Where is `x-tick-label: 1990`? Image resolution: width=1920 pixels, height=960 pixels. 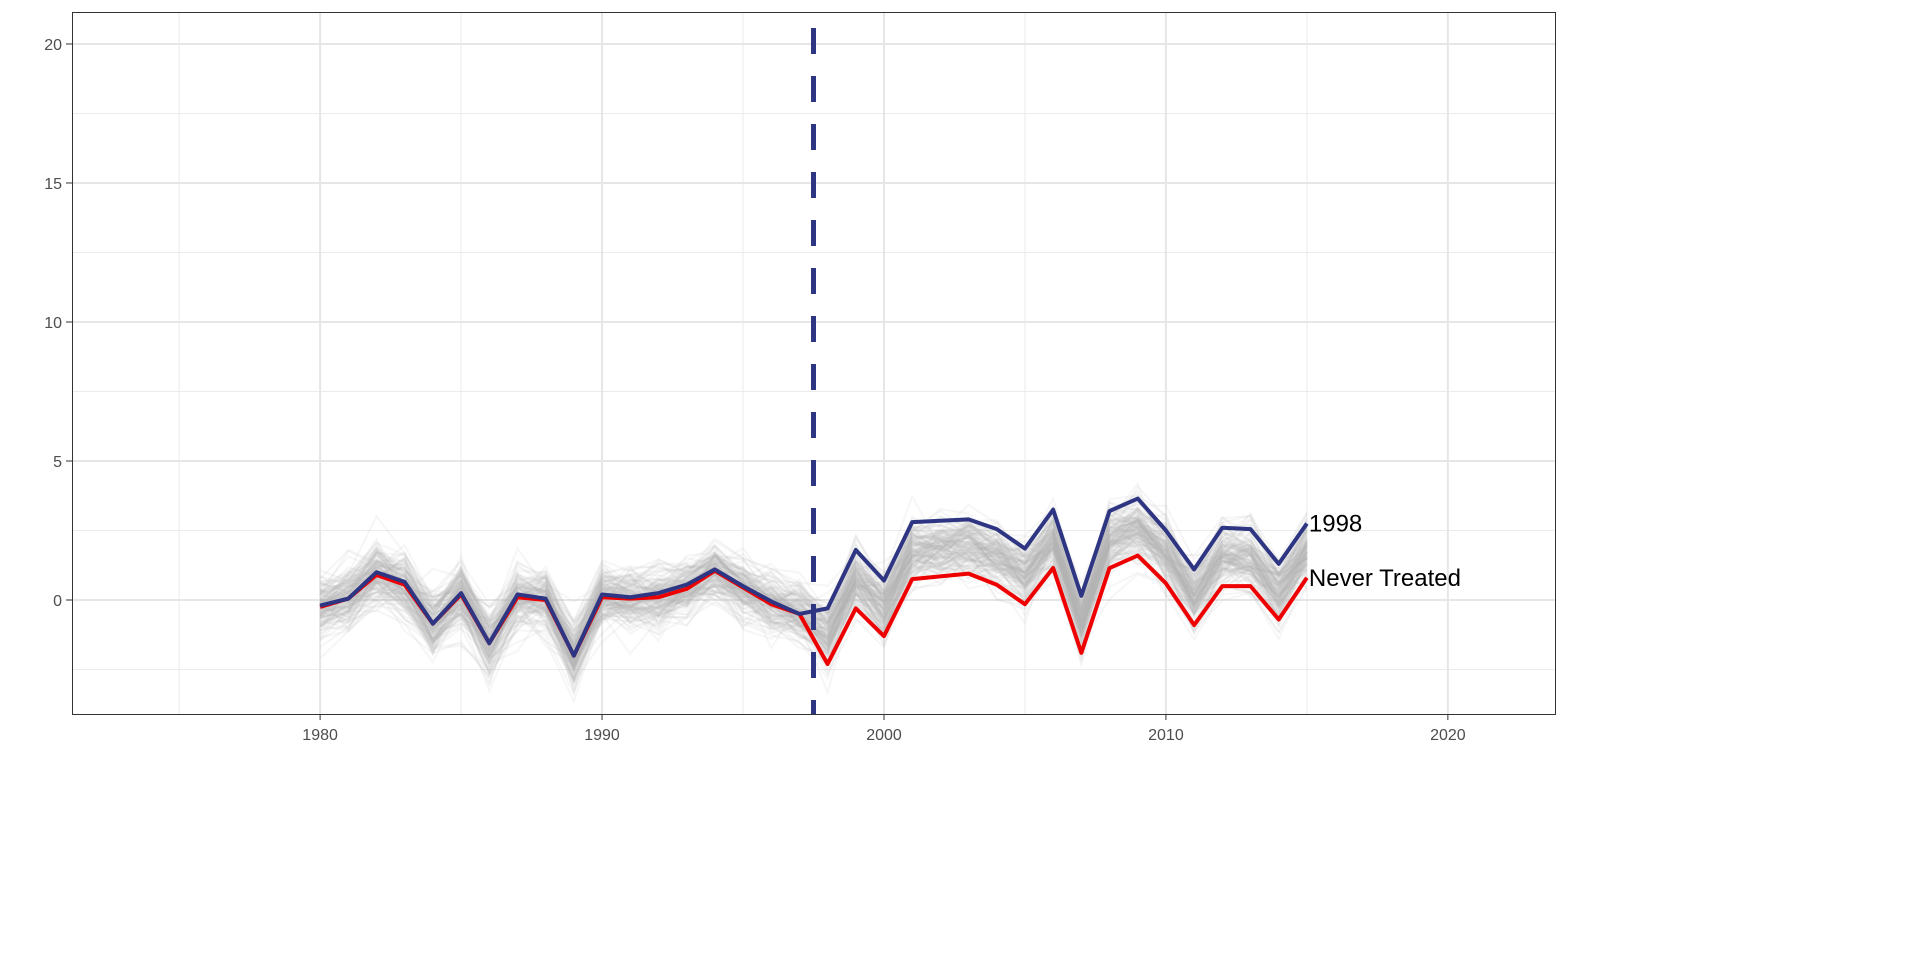
x-tick-label: 1990 is located at coordinates (602, 735).